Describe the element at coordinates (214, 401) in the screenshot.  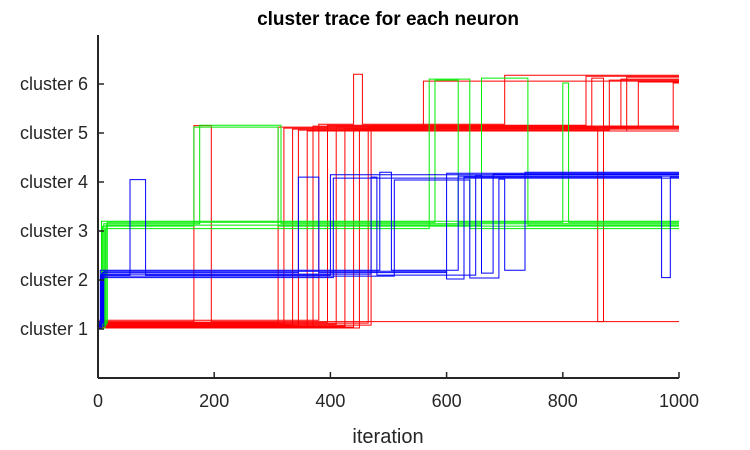
I see `x-tick-label: 200` at that location.